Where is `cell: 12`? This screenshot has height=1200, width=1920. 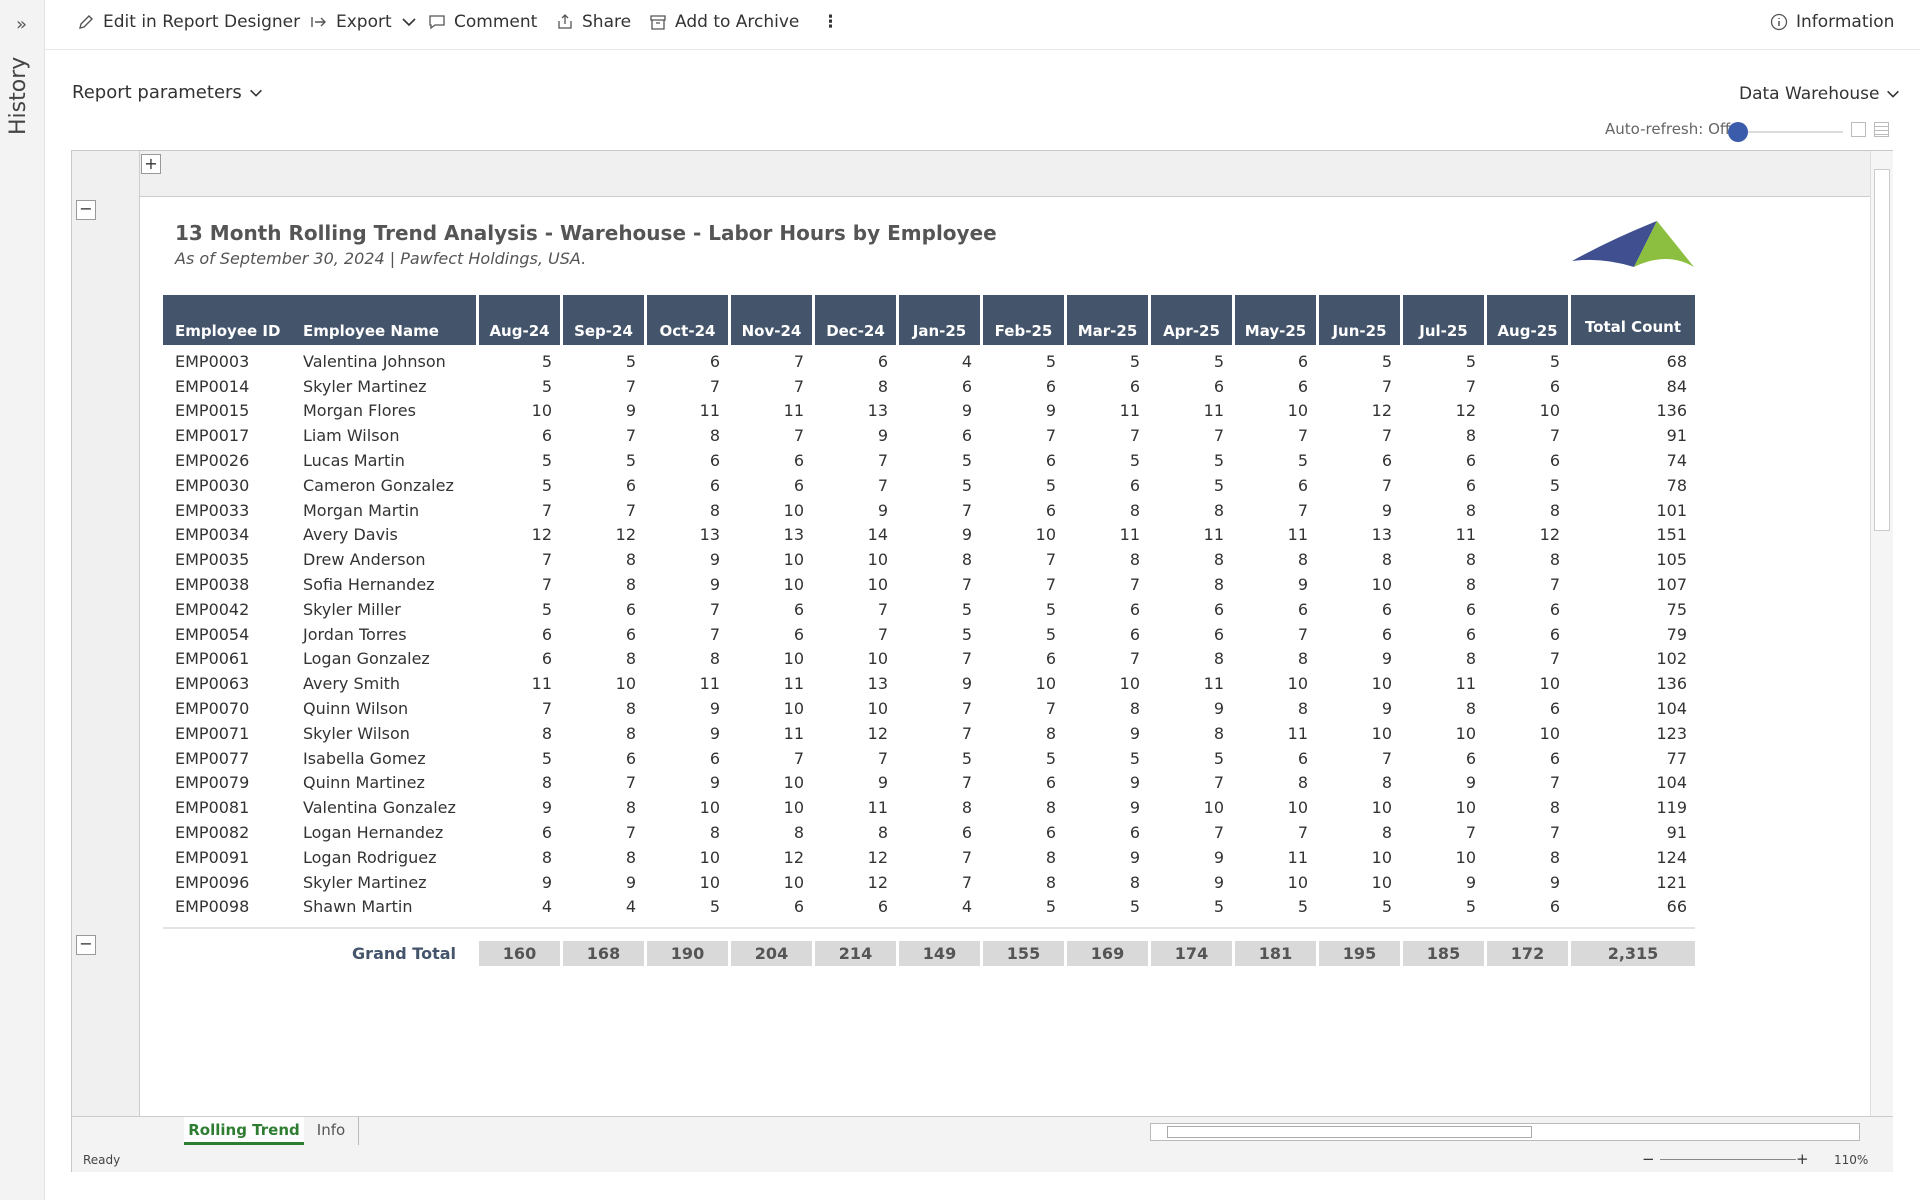 cell: 12 is located at coordinates (1465, 411).